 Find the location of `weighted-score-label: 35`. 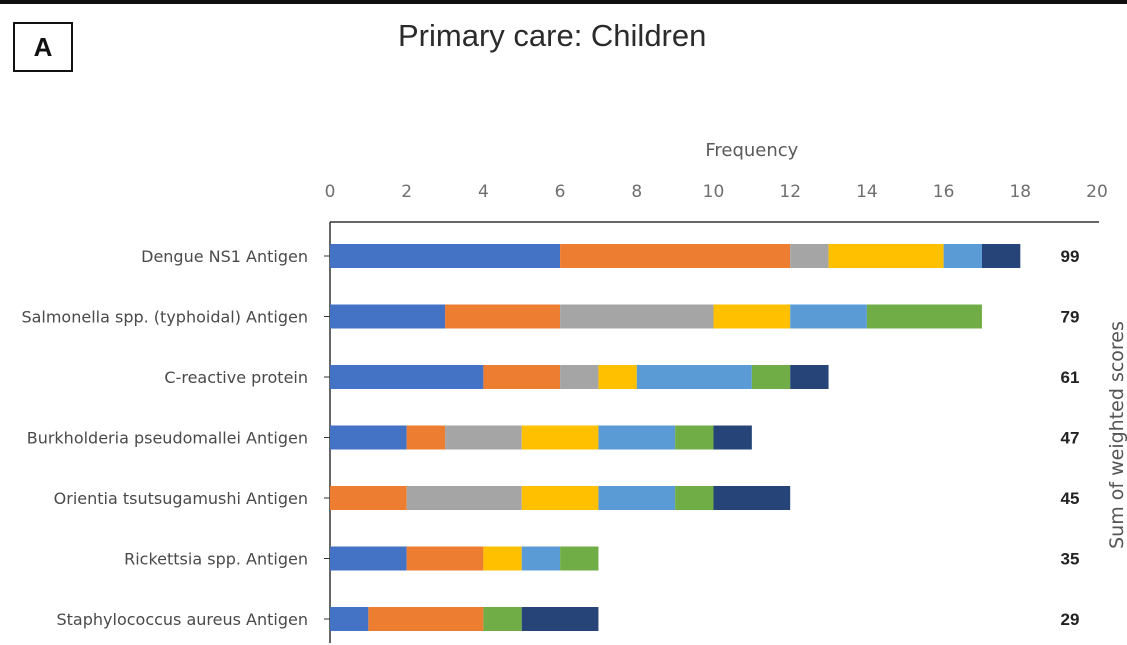

weighted-score-label: 35 is located at coordinates (1070, 559).